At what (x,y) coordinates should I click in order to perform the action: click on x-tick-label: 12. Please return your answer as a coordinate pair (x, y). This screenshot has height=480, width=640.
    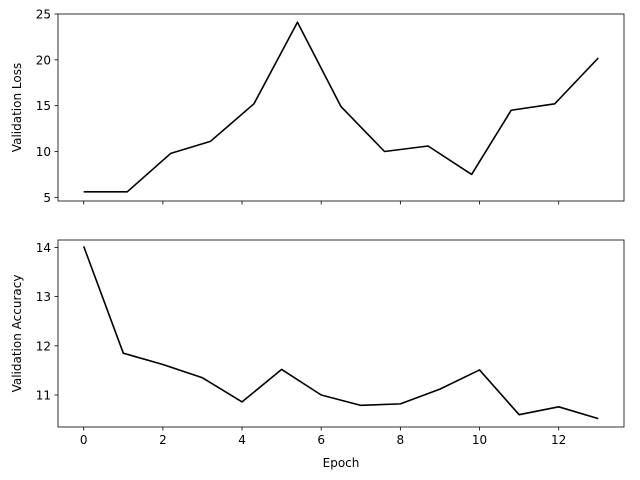
    Looking at the image, I should click on (558, 440).